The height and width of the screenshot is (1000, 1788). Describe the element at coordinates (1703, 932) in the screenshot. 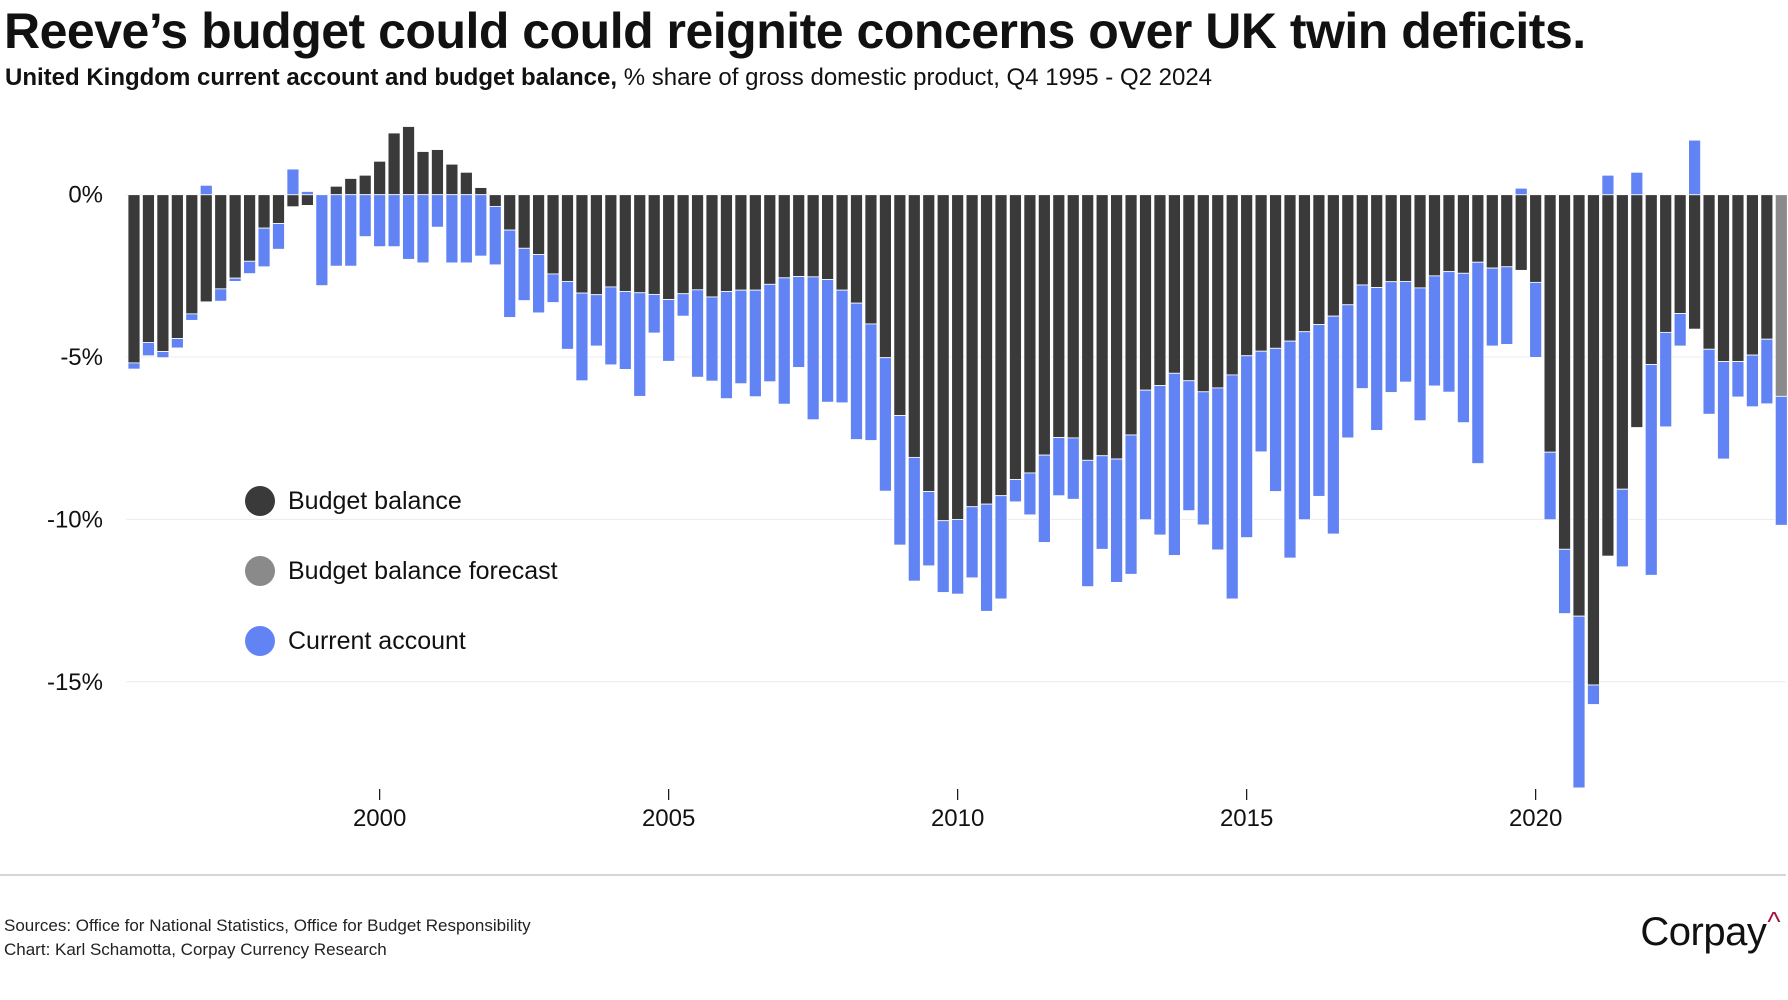

I see `logo-text: Corpay` at that location.